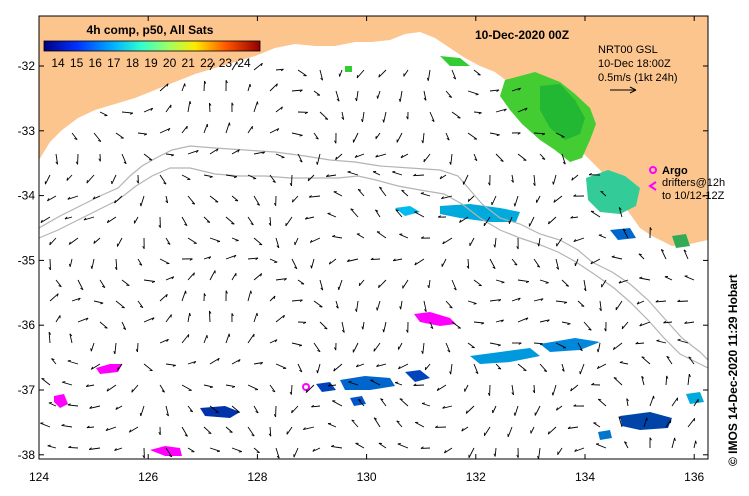  Describe the element at coordinates (27, 131) in the screenshot. I see `y-tick-label: -33` at that location.